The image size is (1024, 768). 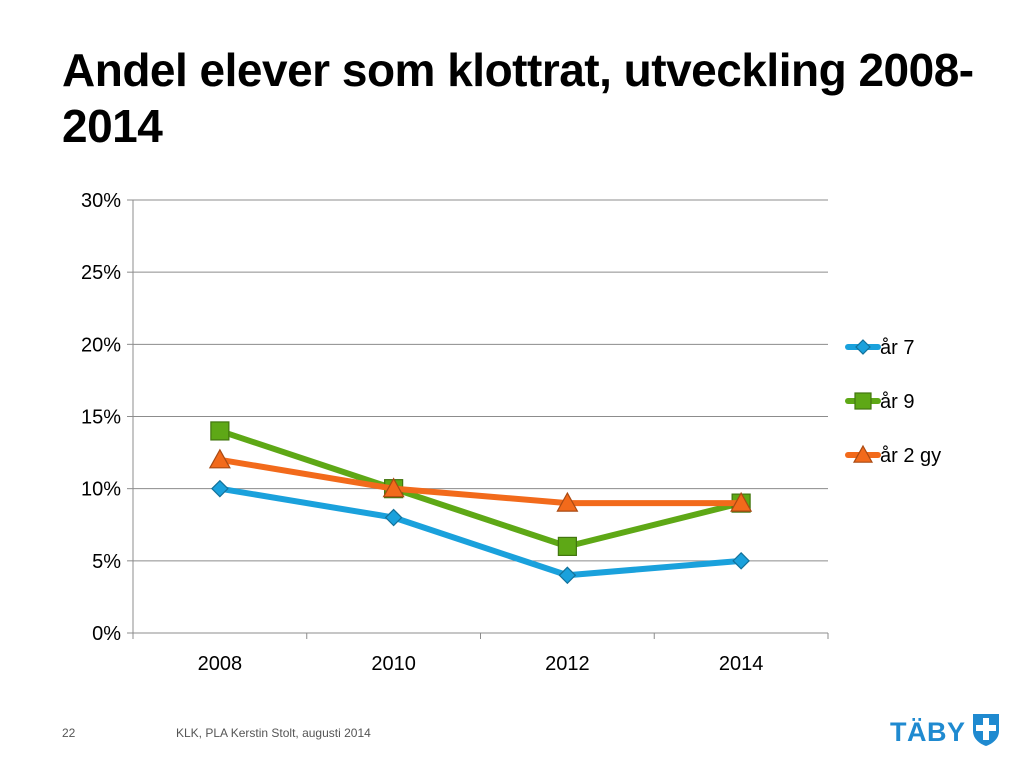 What do you see at coordinates (897, 348) in the screenshot?
I see `legend-label: år 7` at bounding box center [897, 348].